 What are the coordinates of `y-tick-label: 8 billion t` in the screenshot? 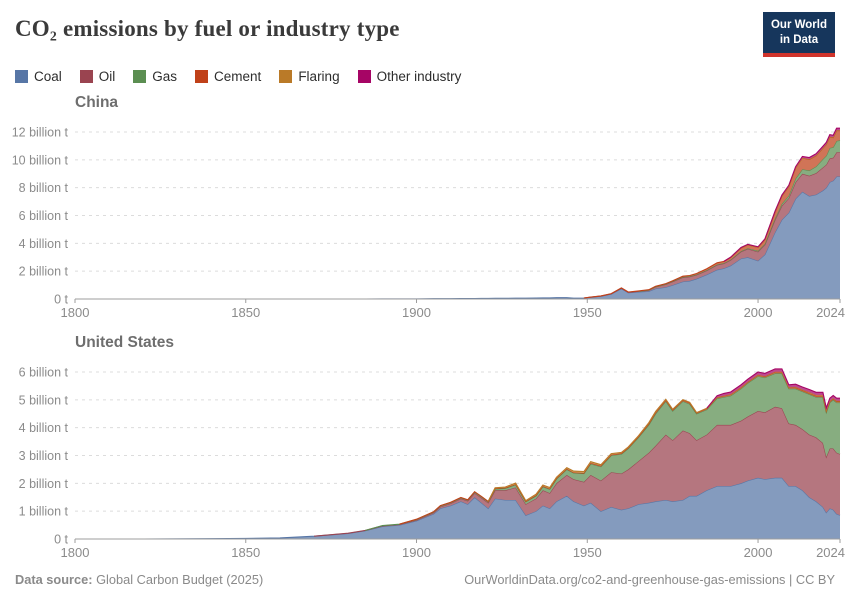 It's located at (44, 188).